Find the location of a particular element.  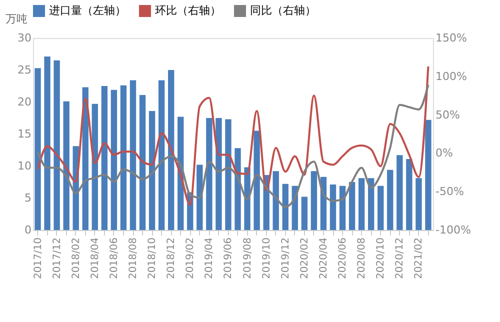

y2-tick-label: 150% is located at coordinates (451, 38).